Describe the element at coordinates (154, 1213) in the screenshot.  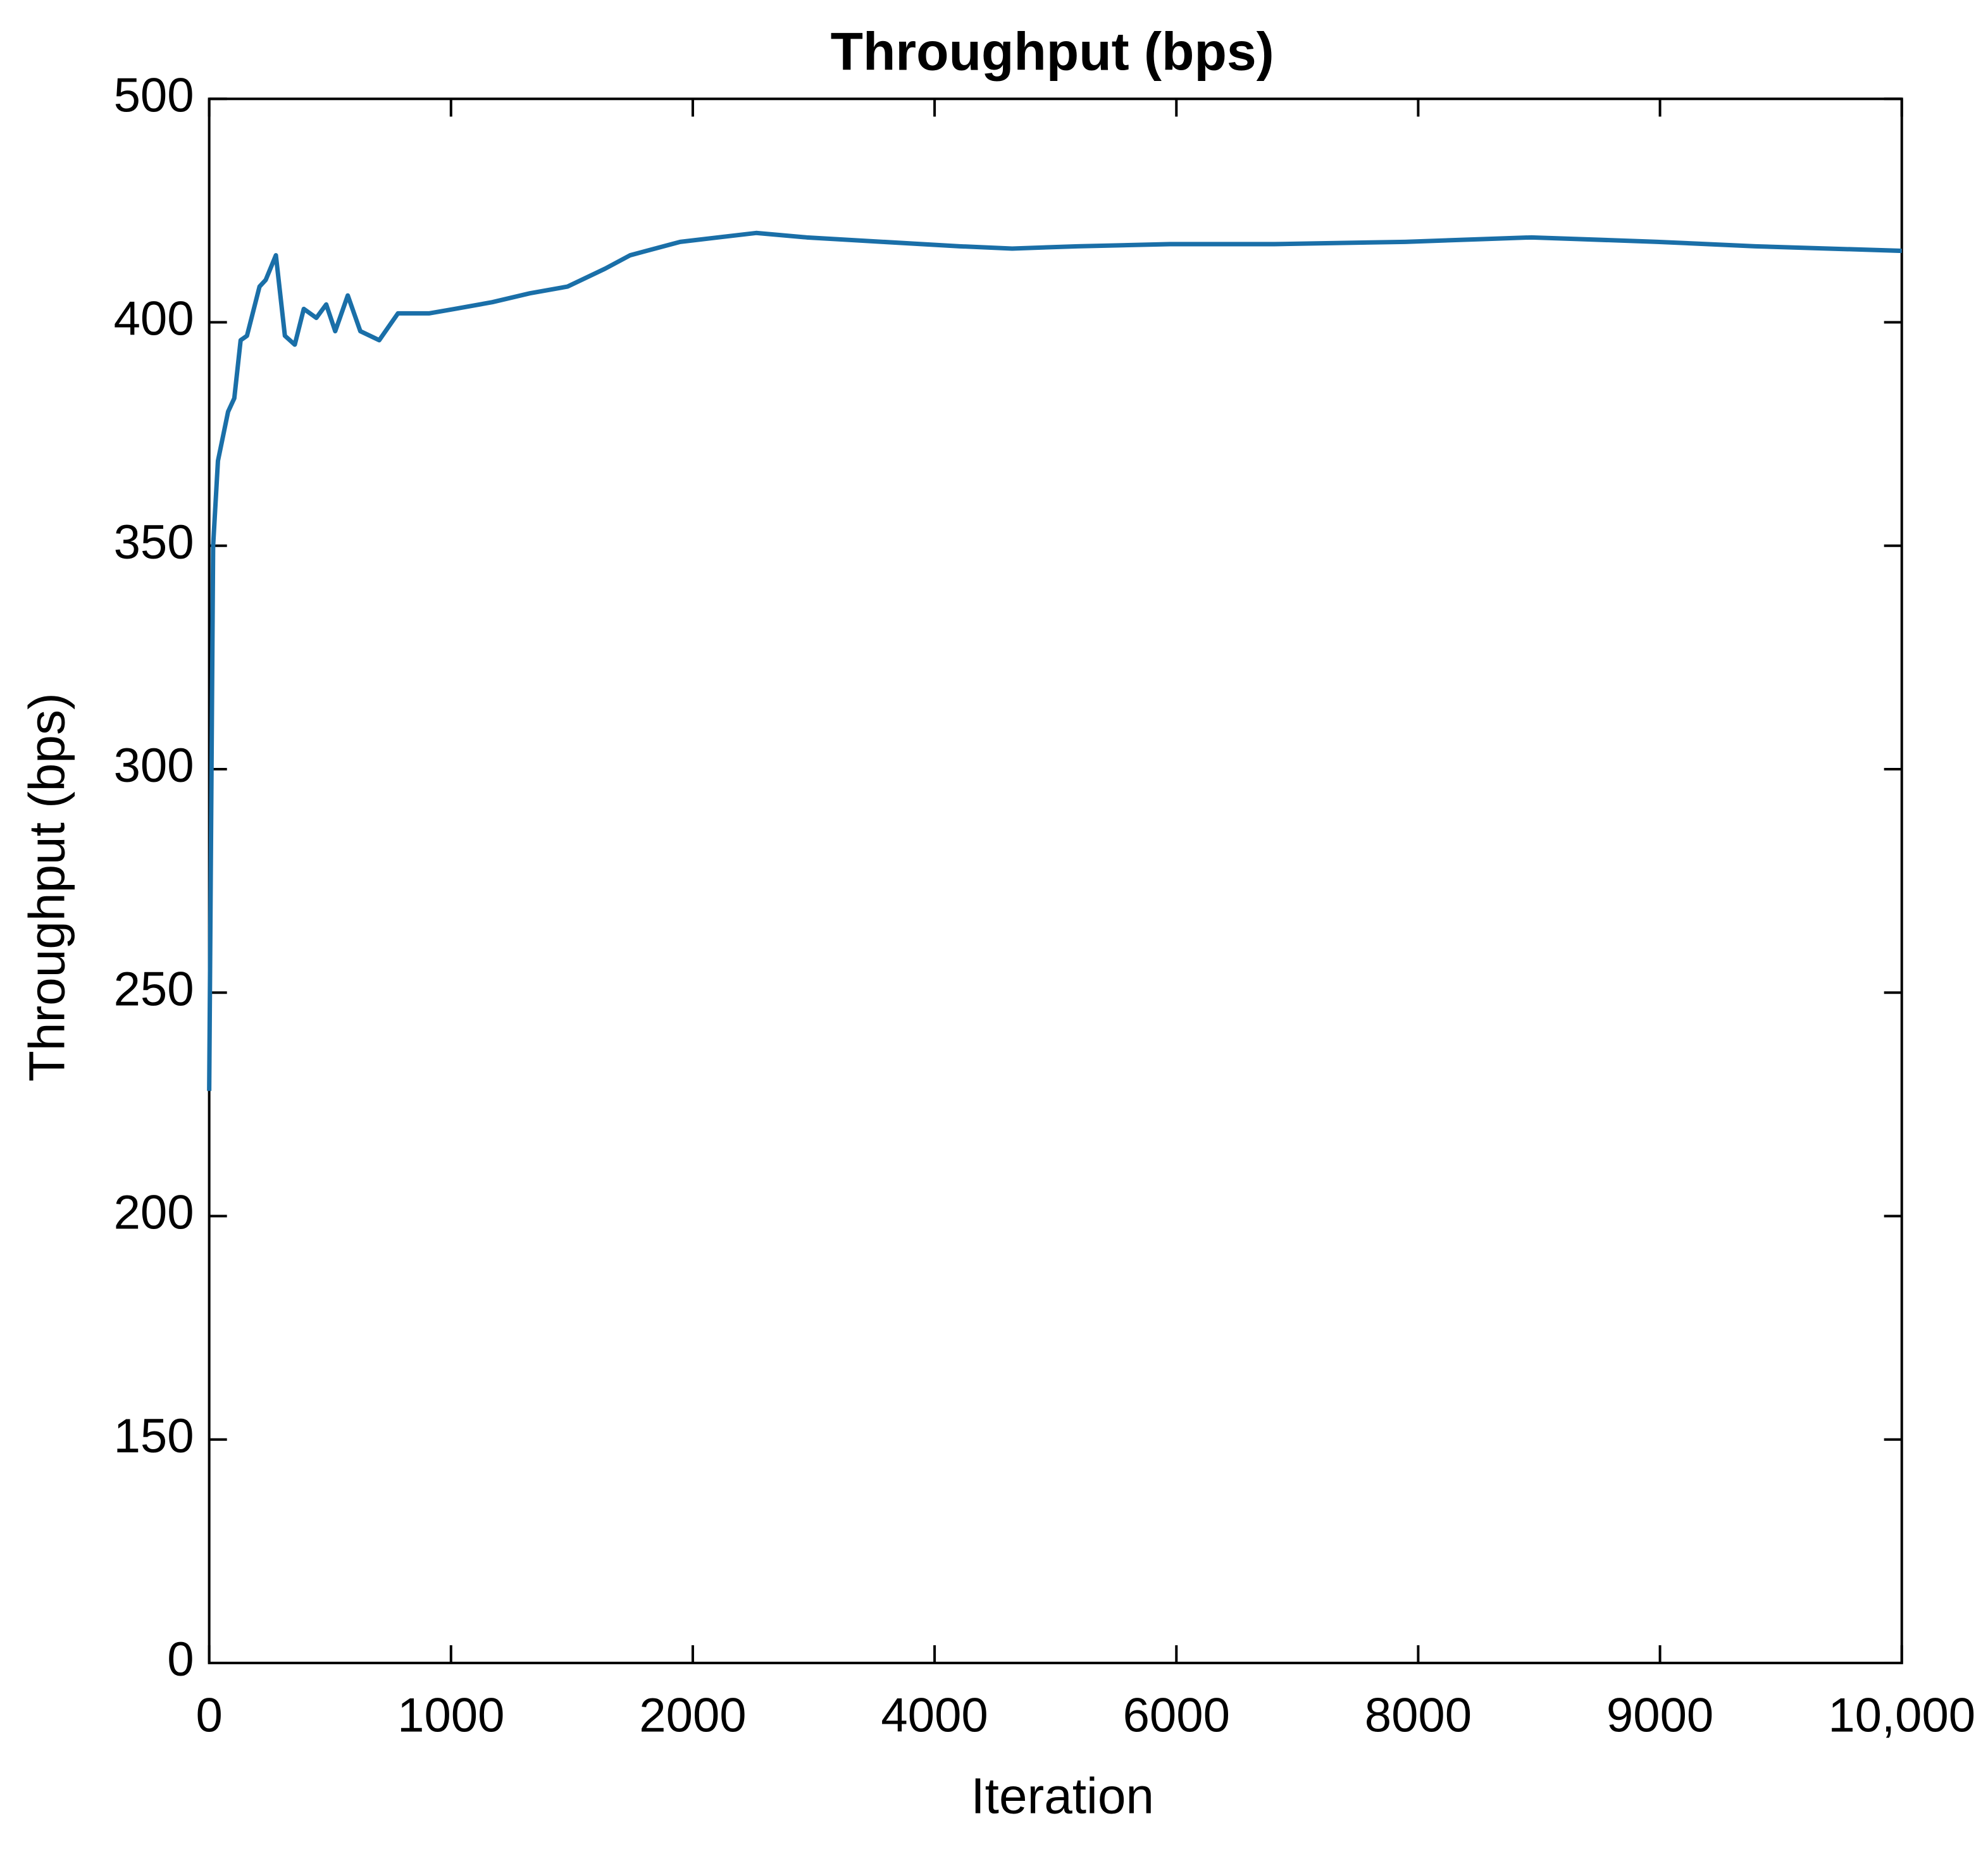
I see `y-tick-label: 200` at that location.